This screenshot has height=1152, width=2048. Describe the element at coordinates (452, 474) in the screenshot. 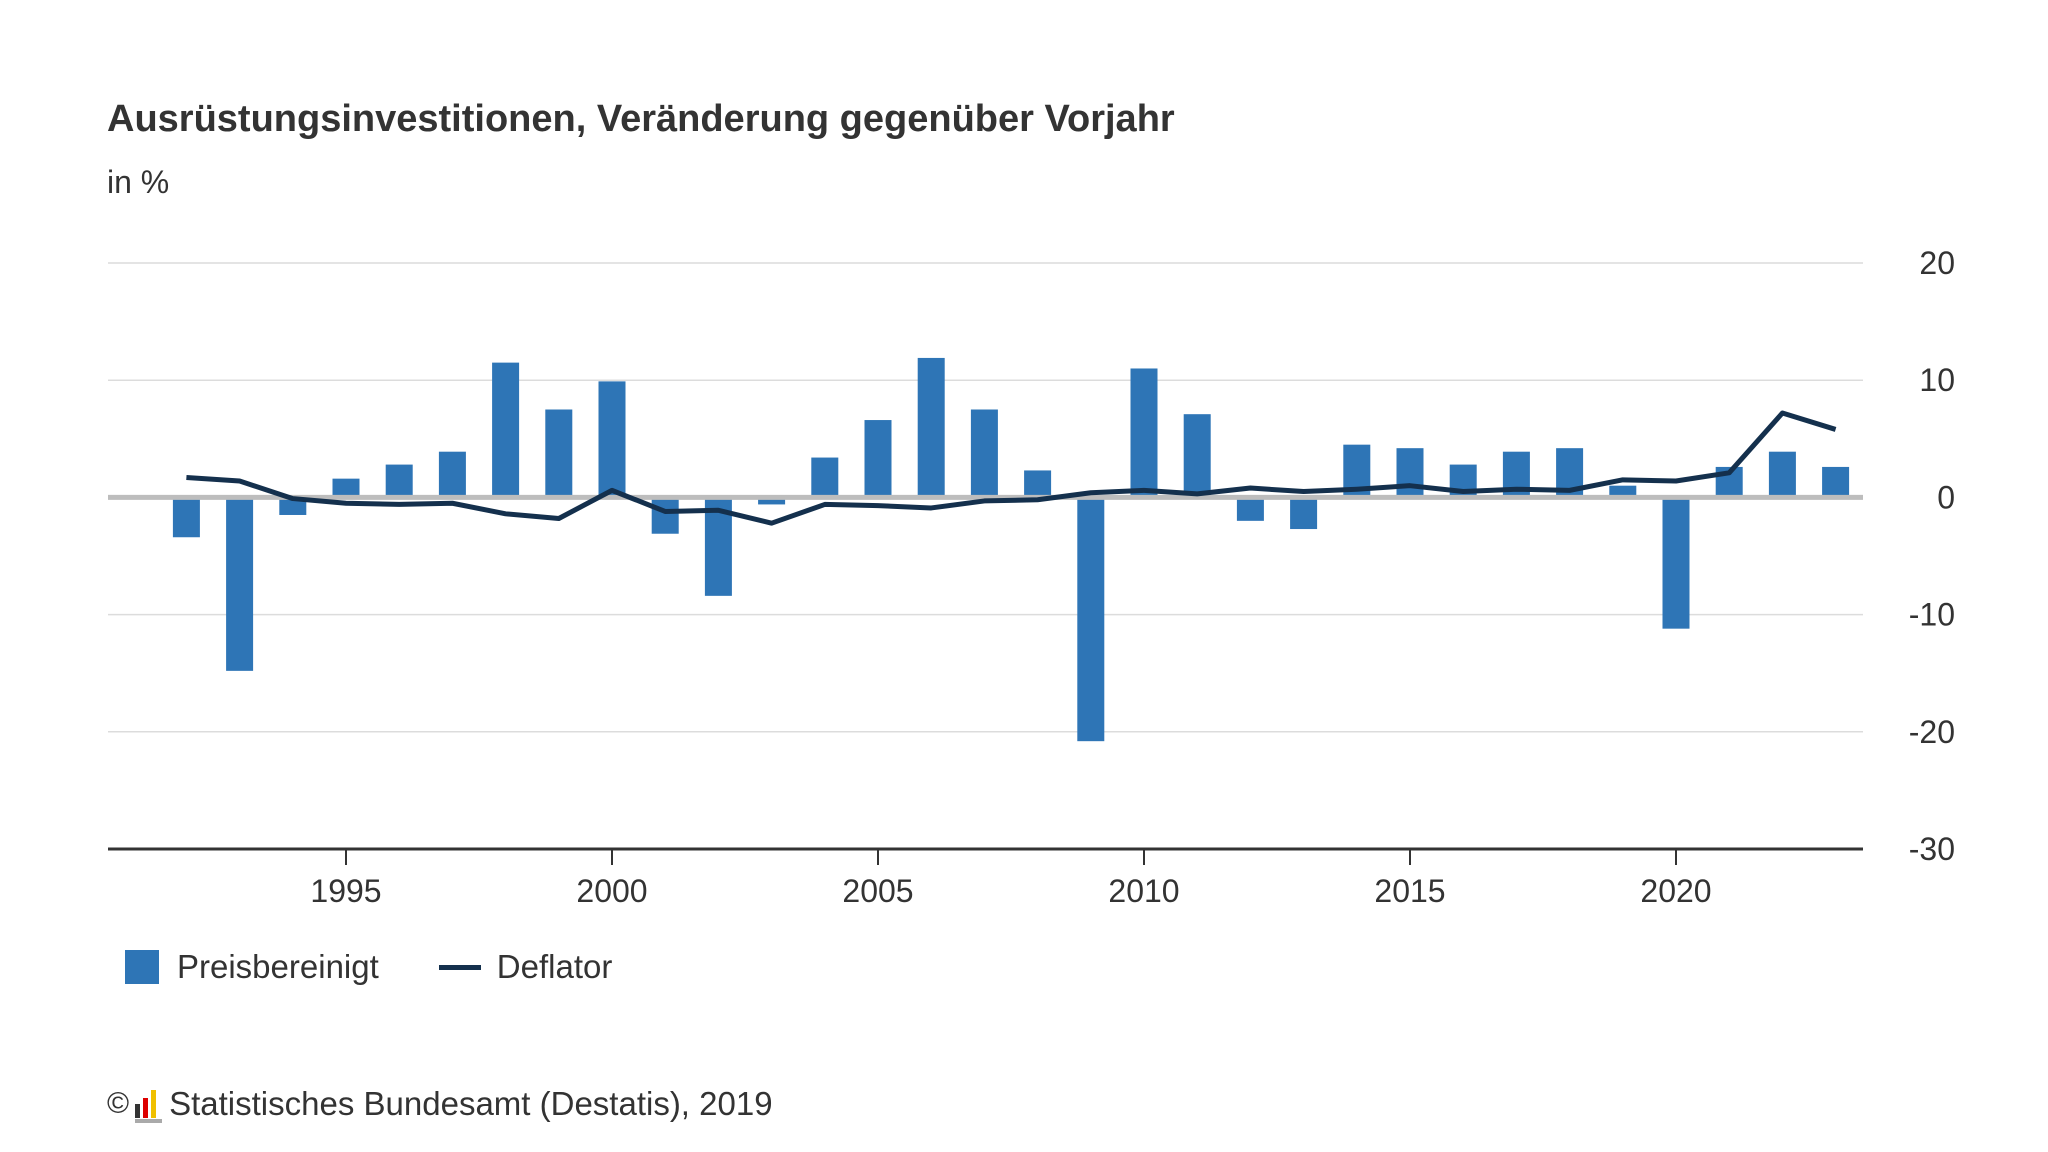

I see `bar-1997` at that location.